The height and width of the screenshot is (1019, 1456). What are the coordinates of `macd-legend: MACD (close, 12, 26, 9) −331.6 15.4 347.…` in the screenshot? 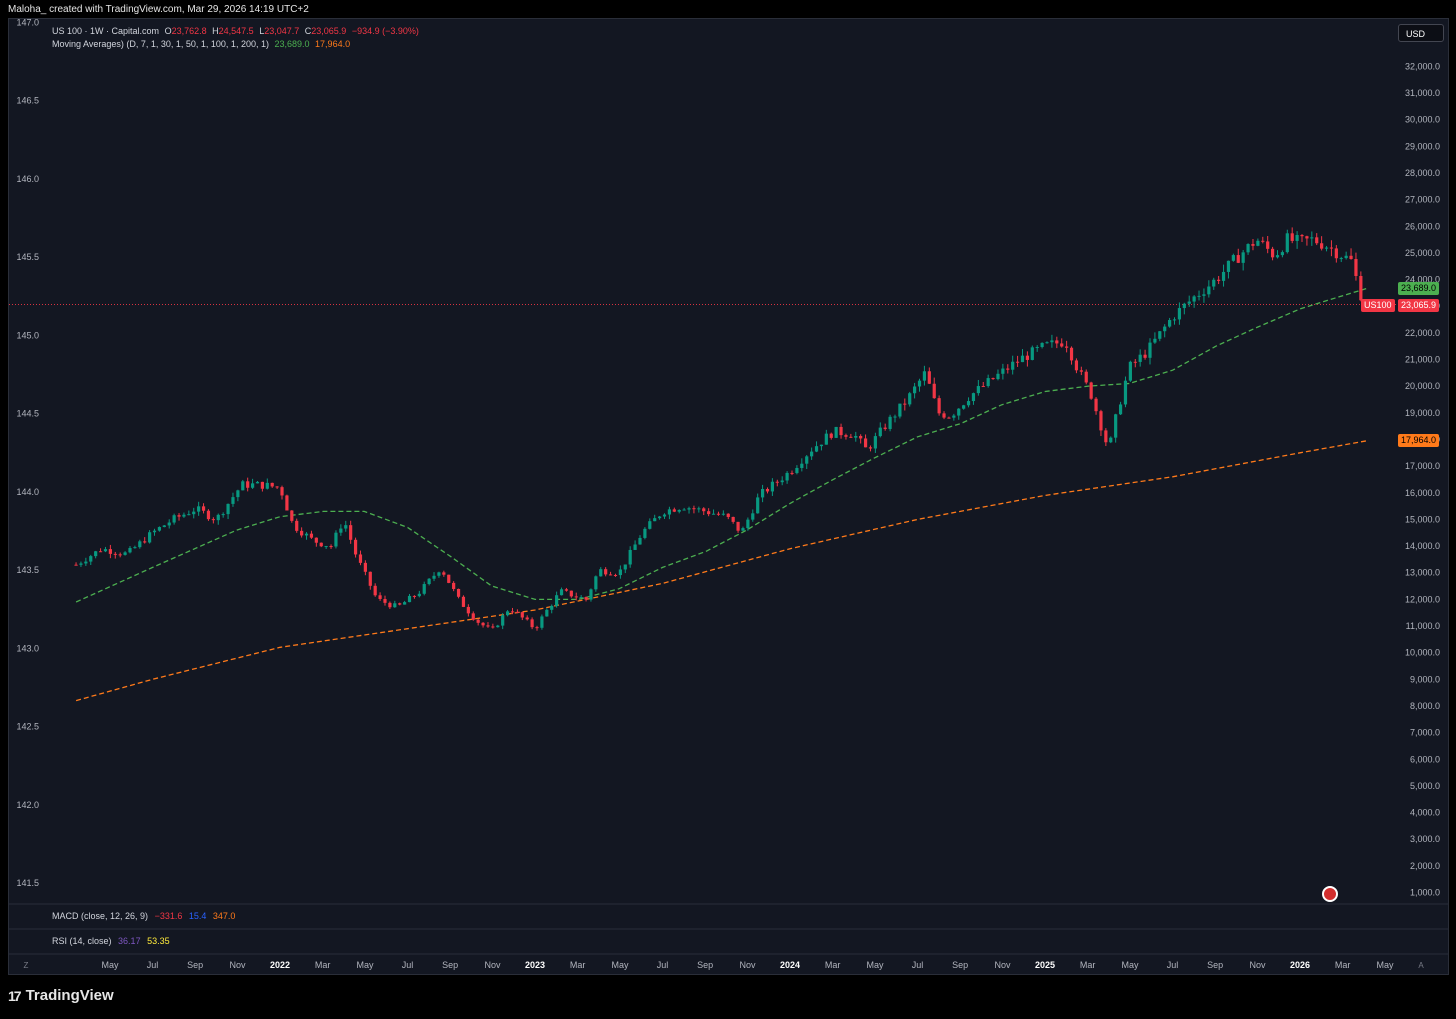 It's located at (143, 916).